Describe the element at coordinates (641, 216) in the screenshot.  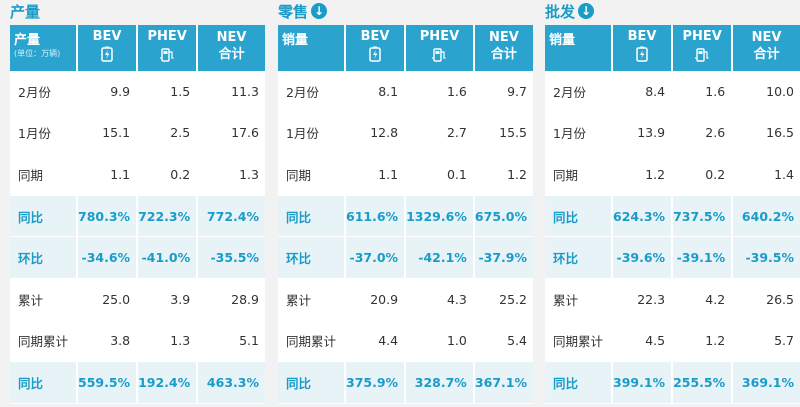
I see `bev-value: 624.3%` at that location.